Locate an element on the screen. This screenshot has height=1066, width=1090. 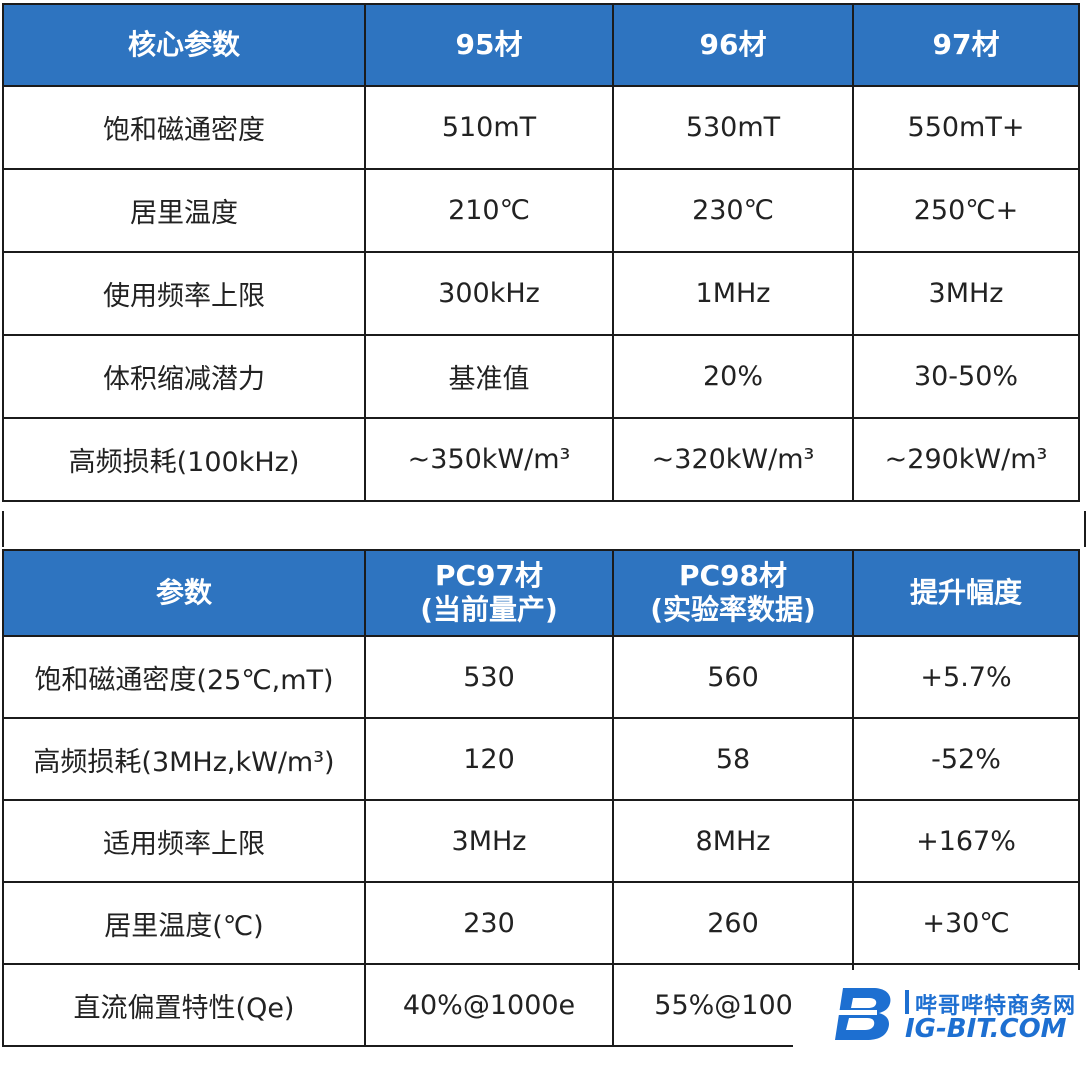
cell-value: +30℃ is located at coordinates (966, 923).